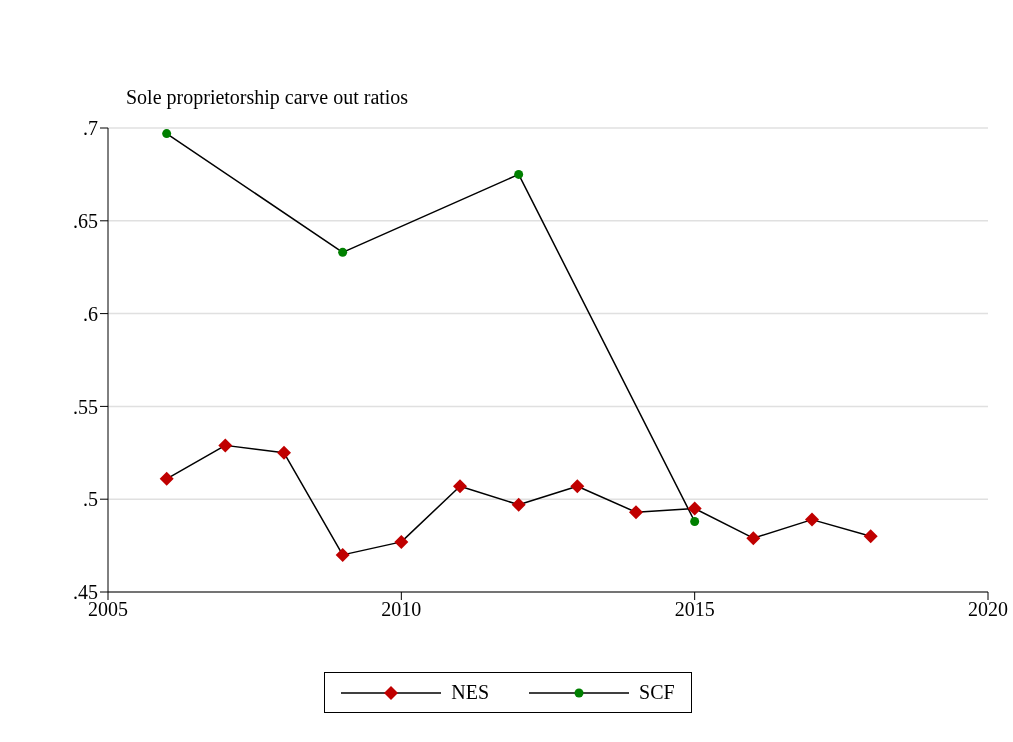  I want to click on x-tick-label: 2020, so click(988, 609).